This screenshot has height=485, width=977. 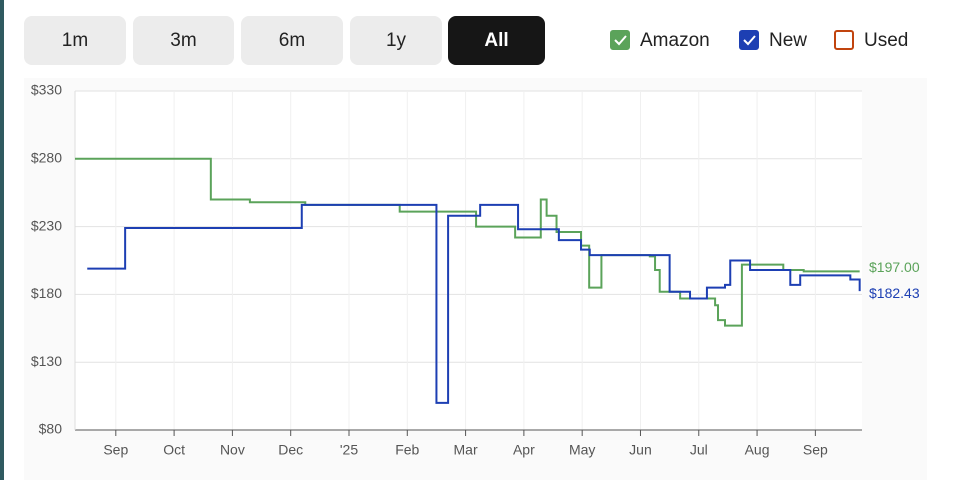 I want to click on x-tick-label: Dec, so click(x=290, y=450).